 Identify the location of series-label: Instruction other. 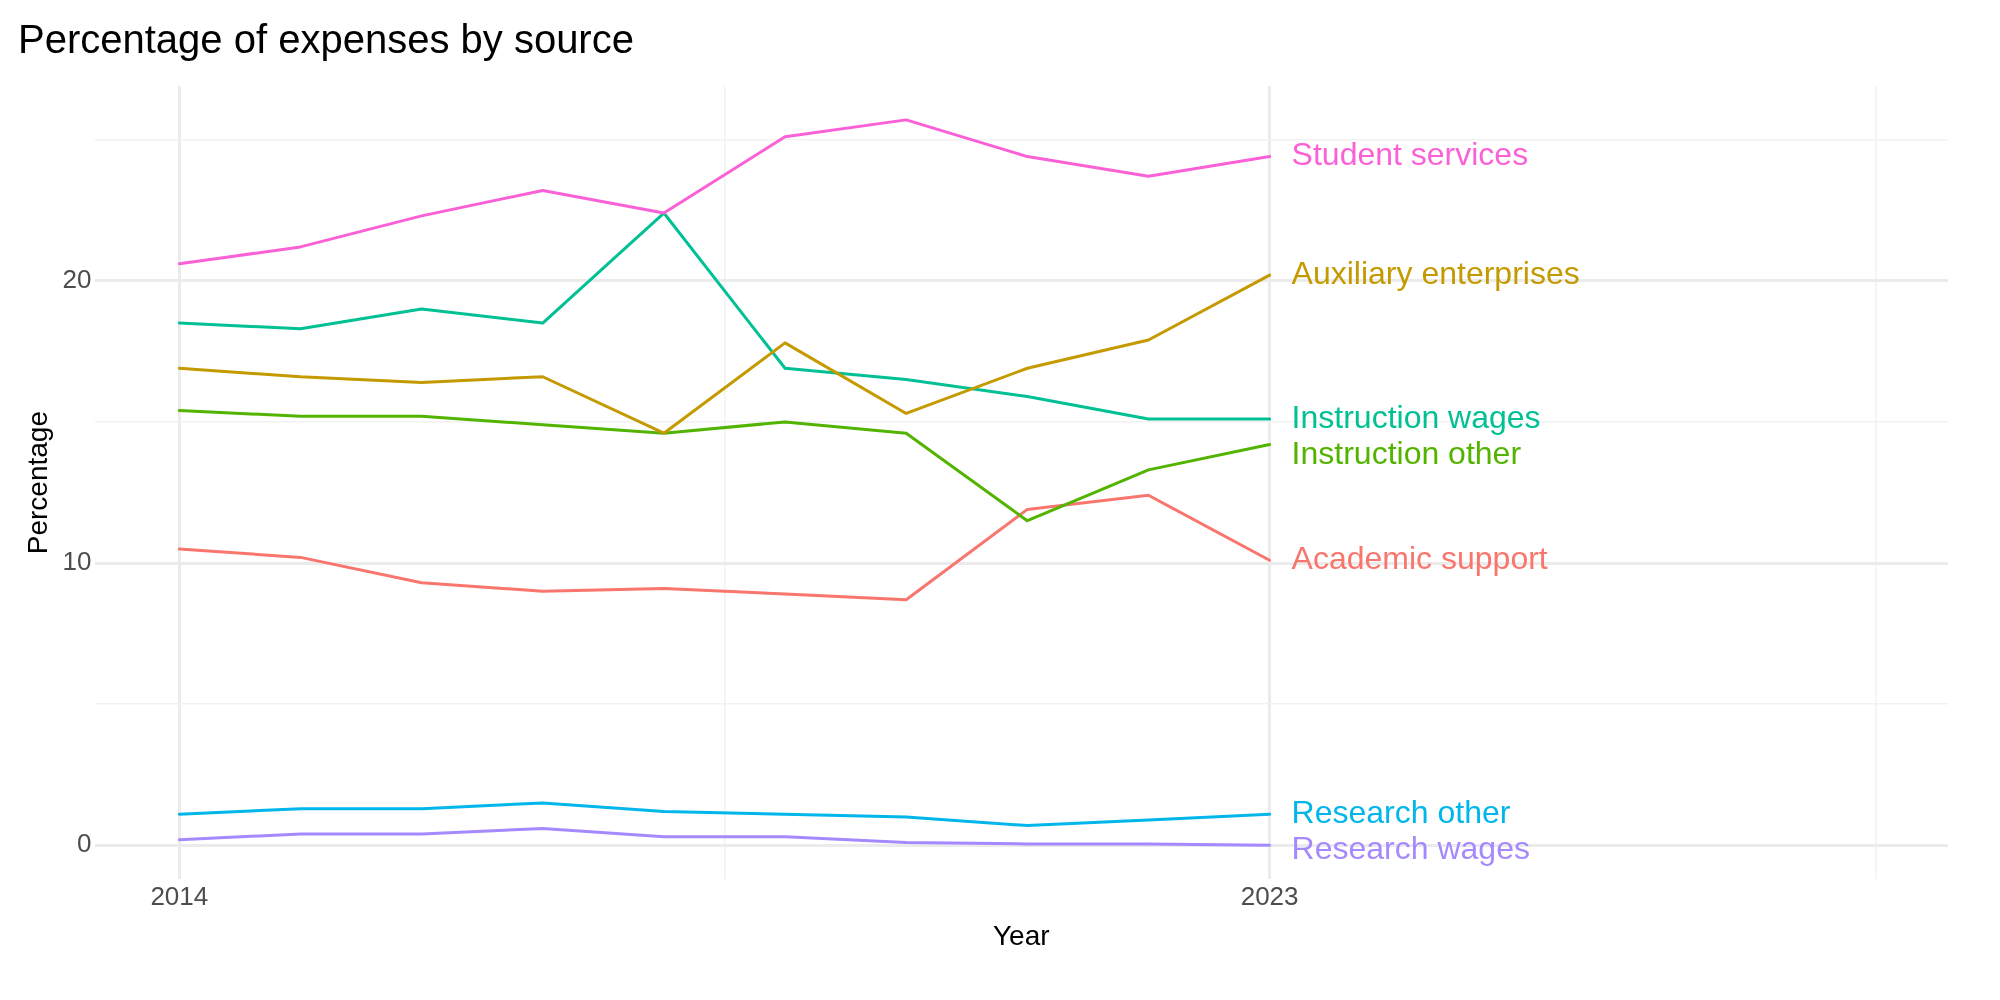
(1406, 452).